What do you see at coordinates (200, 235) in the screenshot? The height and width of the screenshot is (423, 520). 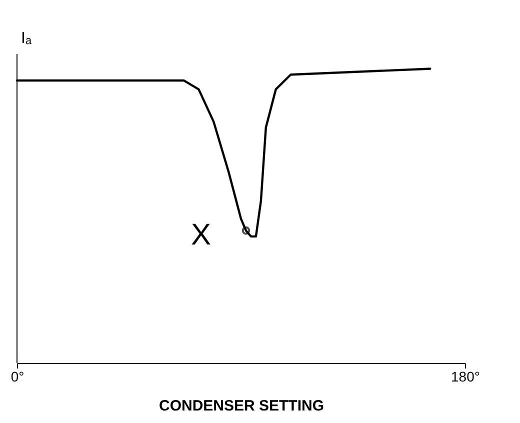 I see `annotation: X` at bounding box center [200, 235].